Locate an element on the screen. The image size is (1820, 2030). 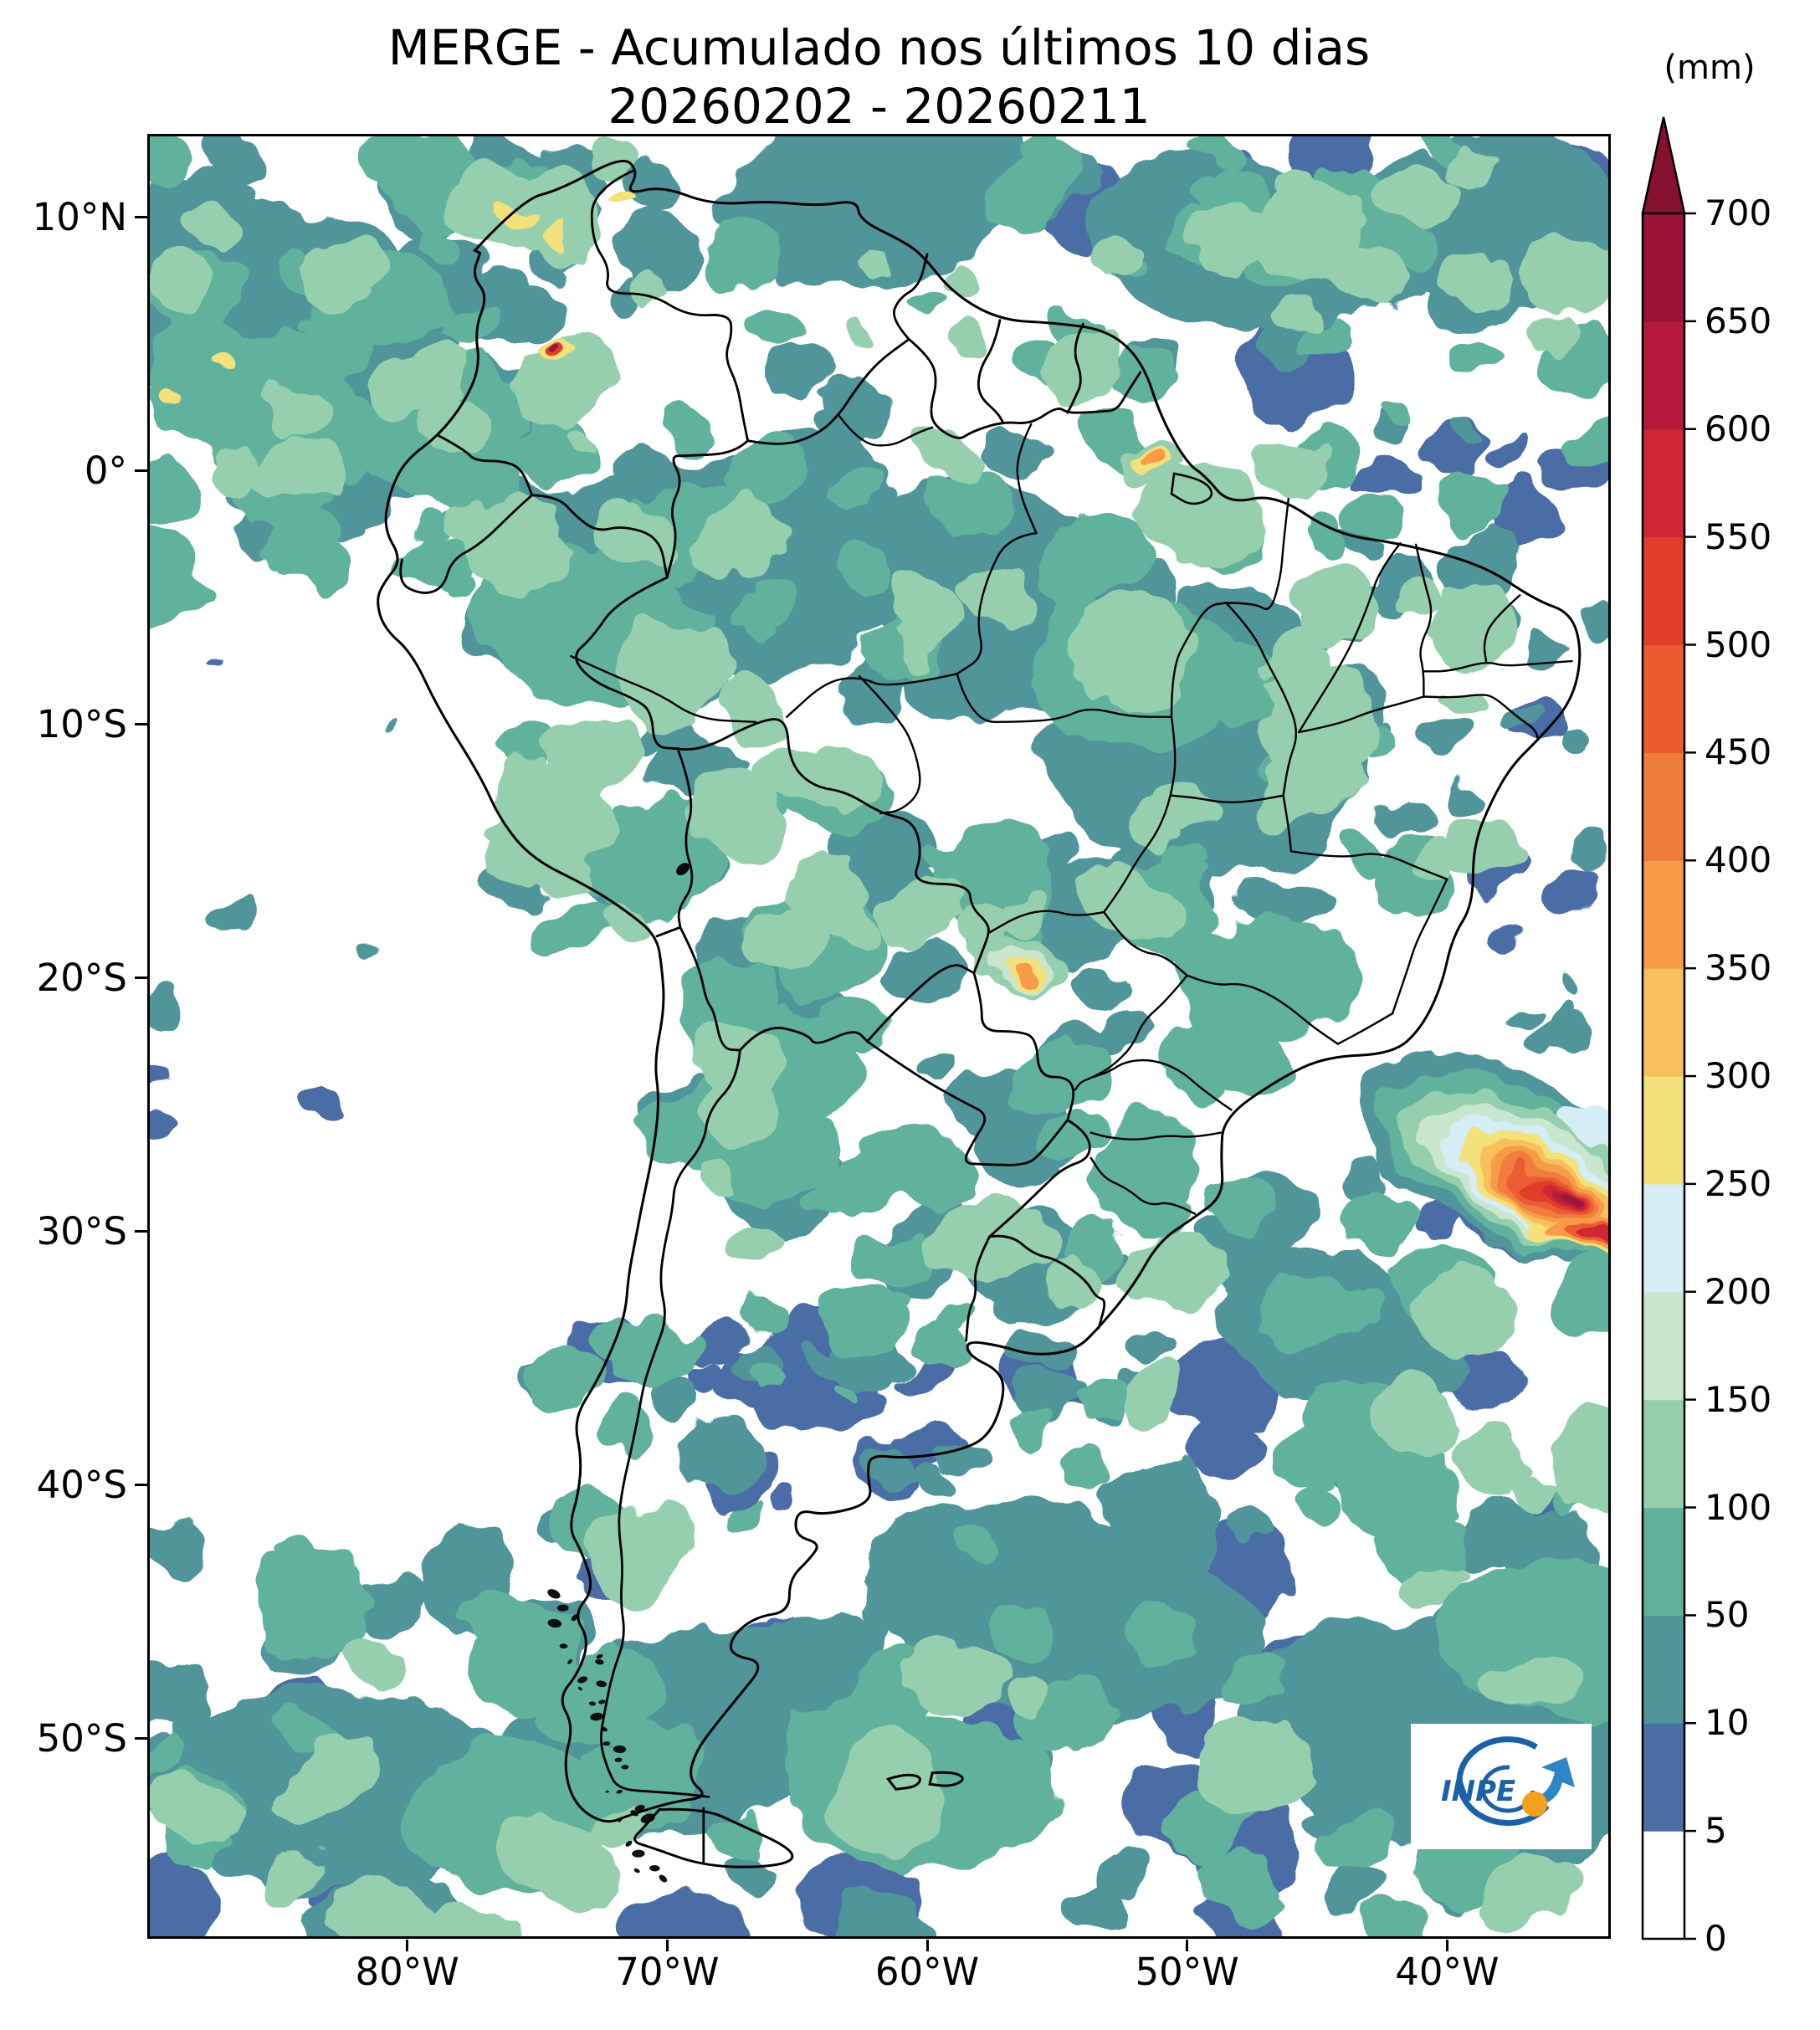
colorbar-tick-label: 10 is located at coordinates (1728, 1723).